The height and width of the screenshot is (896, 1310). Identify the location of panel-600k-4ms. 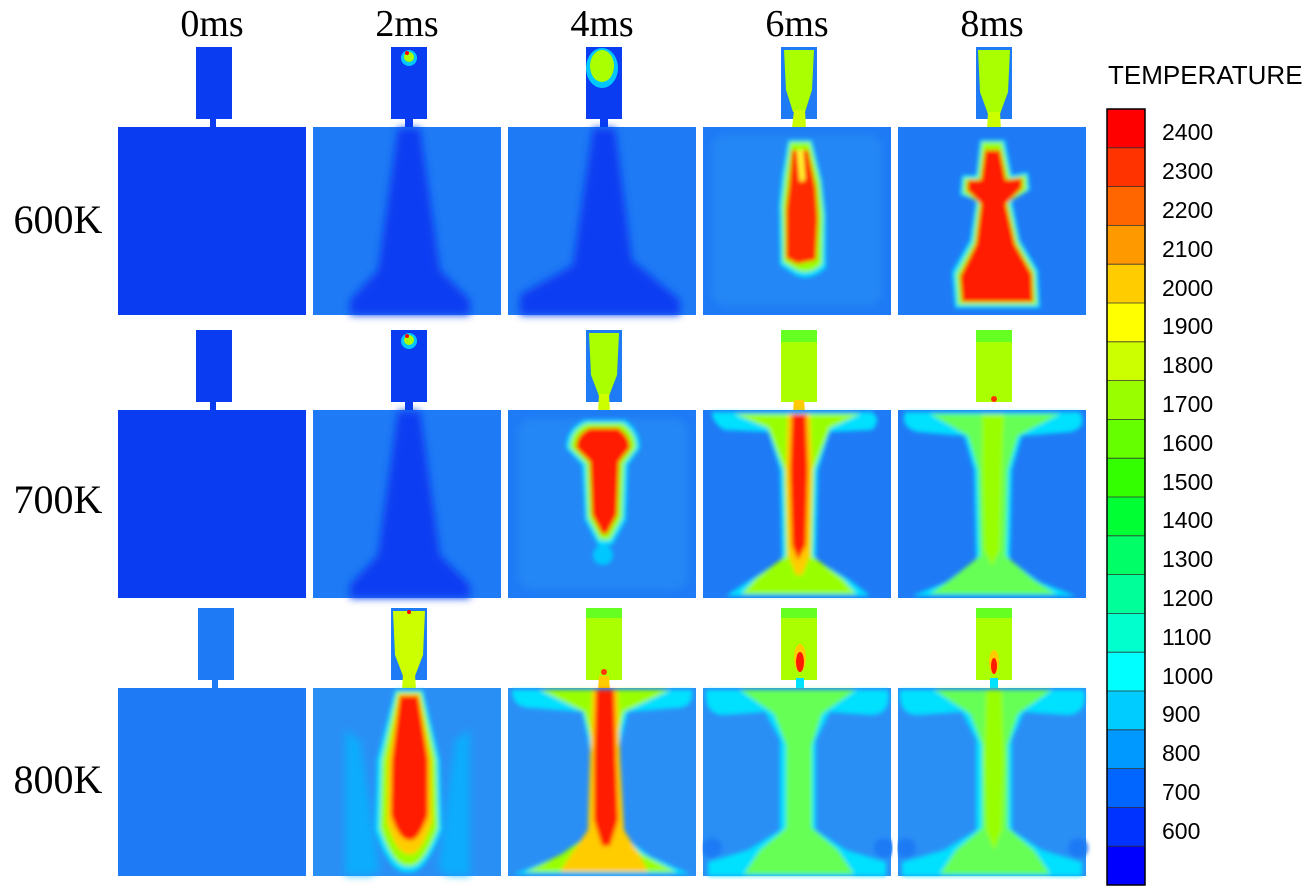
(602, 181).